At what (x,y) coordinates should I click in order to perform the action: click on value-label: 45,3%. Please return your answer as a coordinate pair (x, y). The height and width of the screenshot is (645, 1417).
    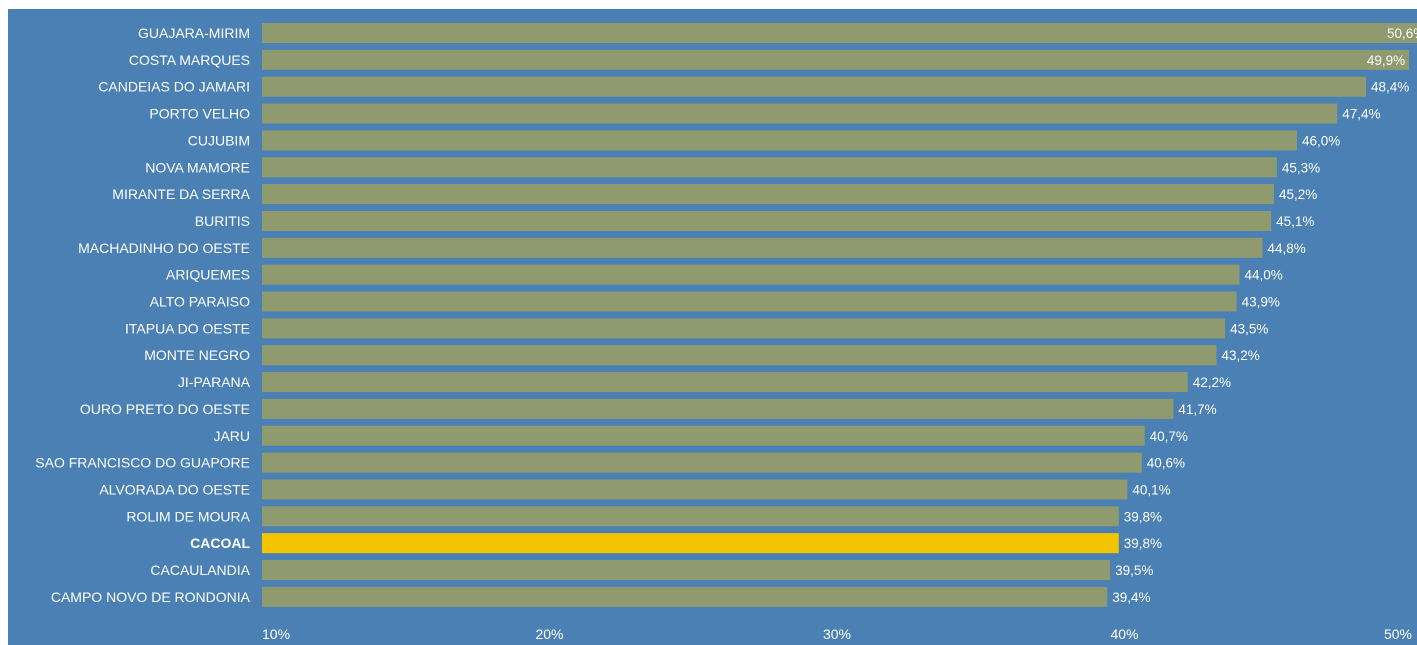
    Looking at the image, I should click on (1301, 167).